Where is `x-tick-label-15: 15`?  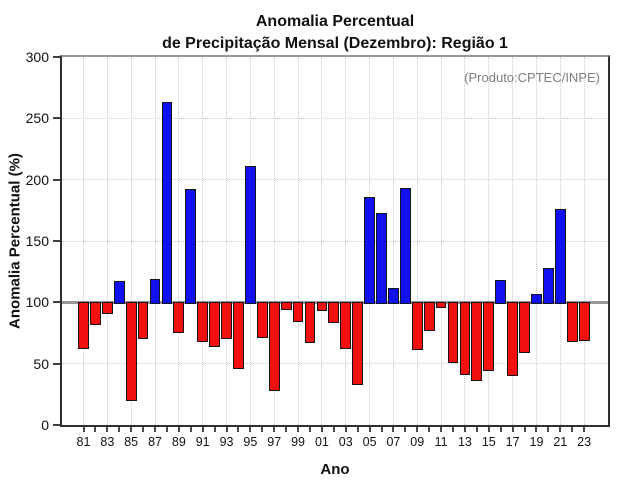 x-tick-label-15: 15 is located at coordinates (488, 442).